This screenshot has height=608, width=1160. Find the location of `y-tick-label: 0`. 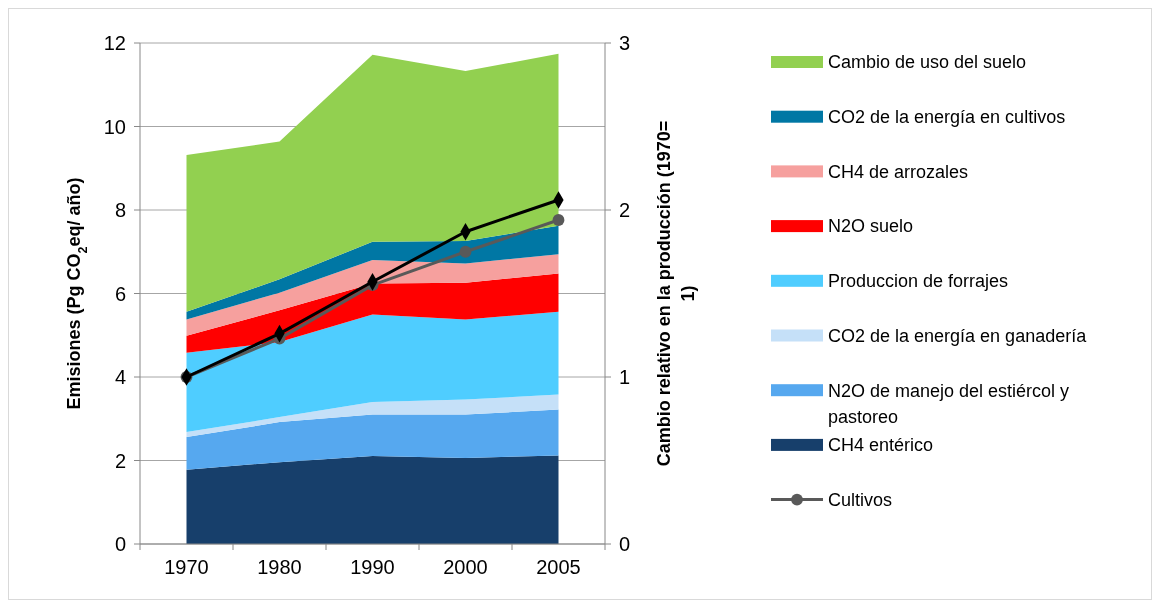

y-tick-label: 0 is located at coordinates (120, 544).